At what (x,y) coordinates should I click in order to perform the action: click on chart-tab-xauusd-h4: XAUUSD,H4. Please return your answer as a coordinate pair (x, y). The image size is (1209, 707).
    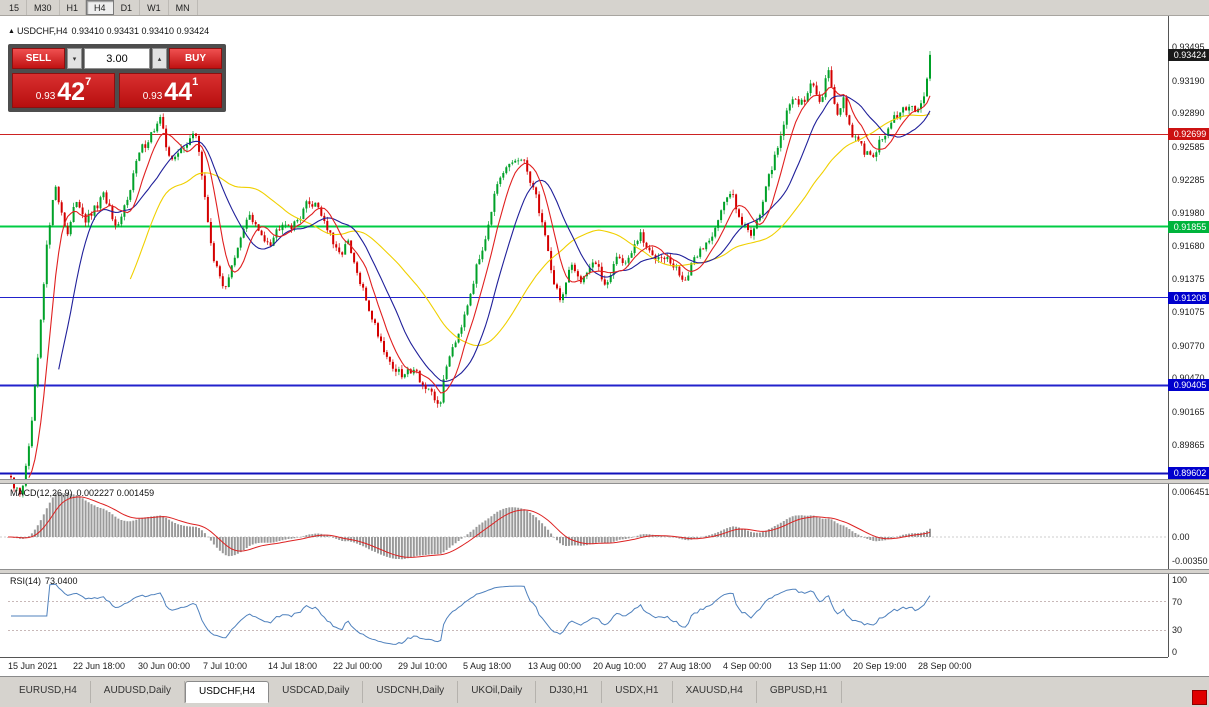
    Looking at the image, I should click on (715, 692).